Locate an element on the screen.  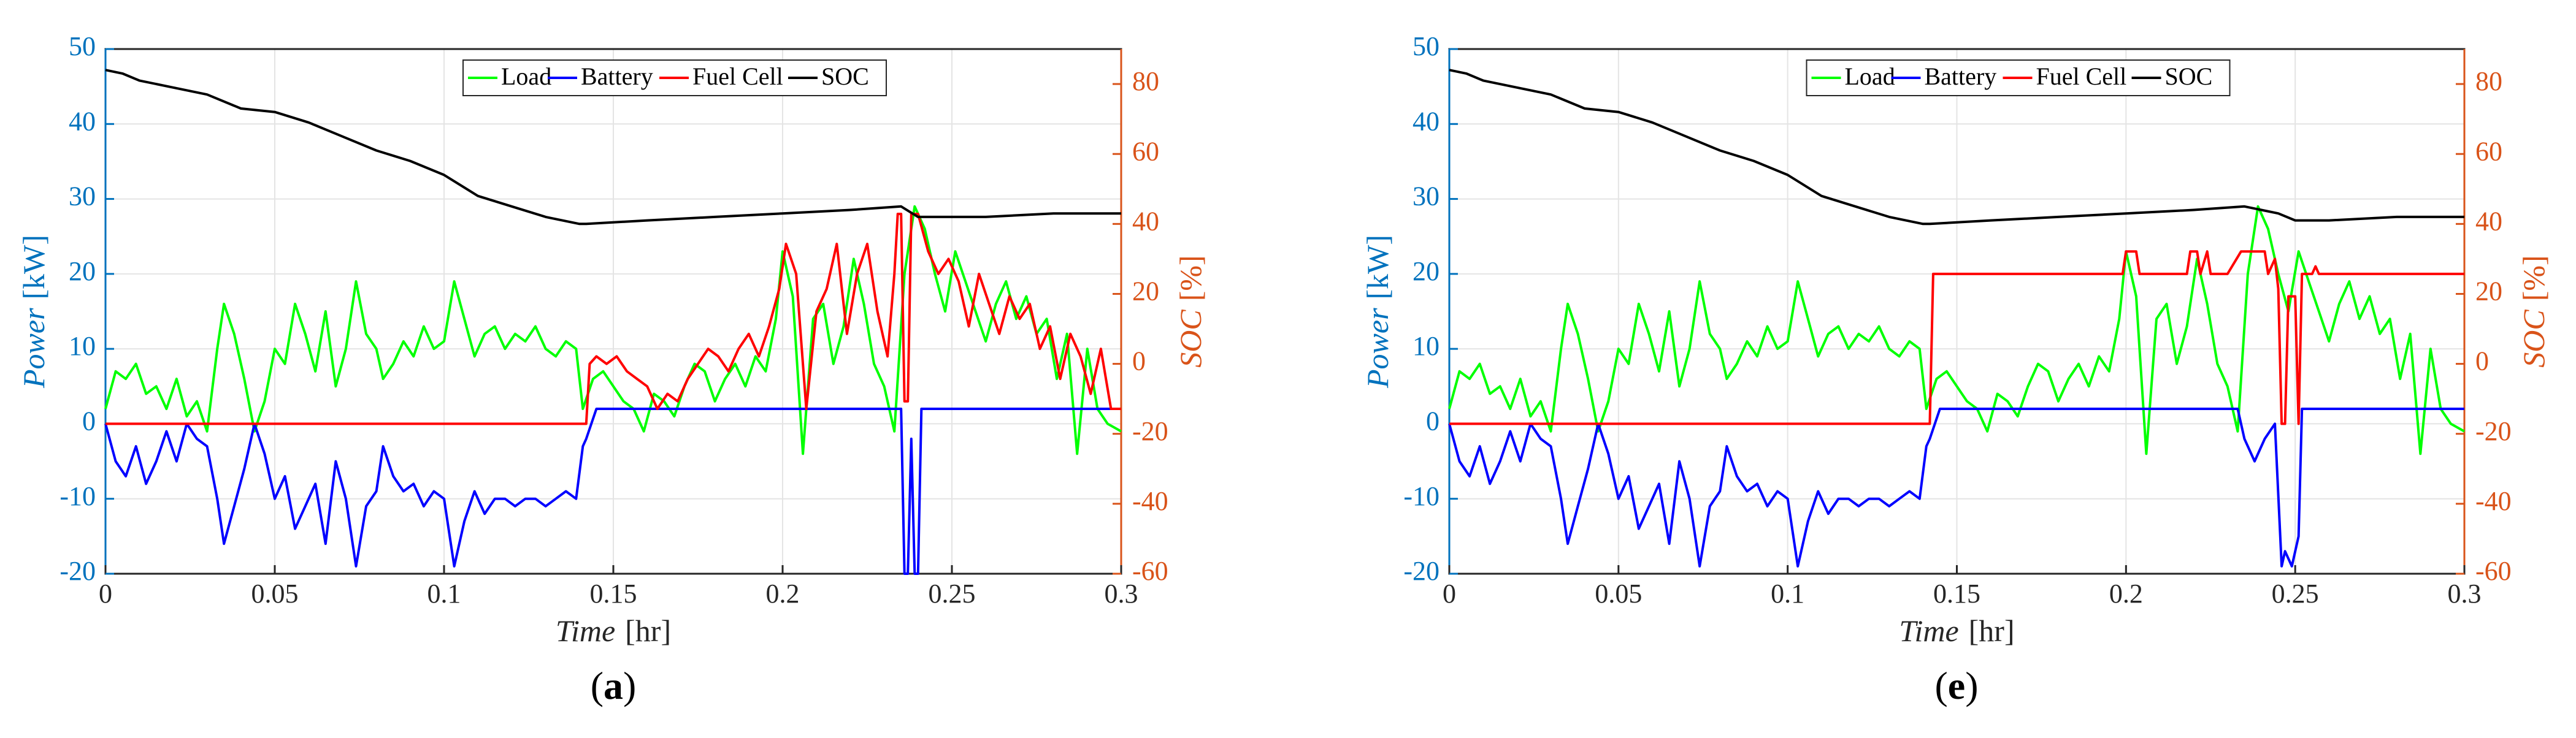
panel-label-letter: e is located at coordinates (1956, 685).